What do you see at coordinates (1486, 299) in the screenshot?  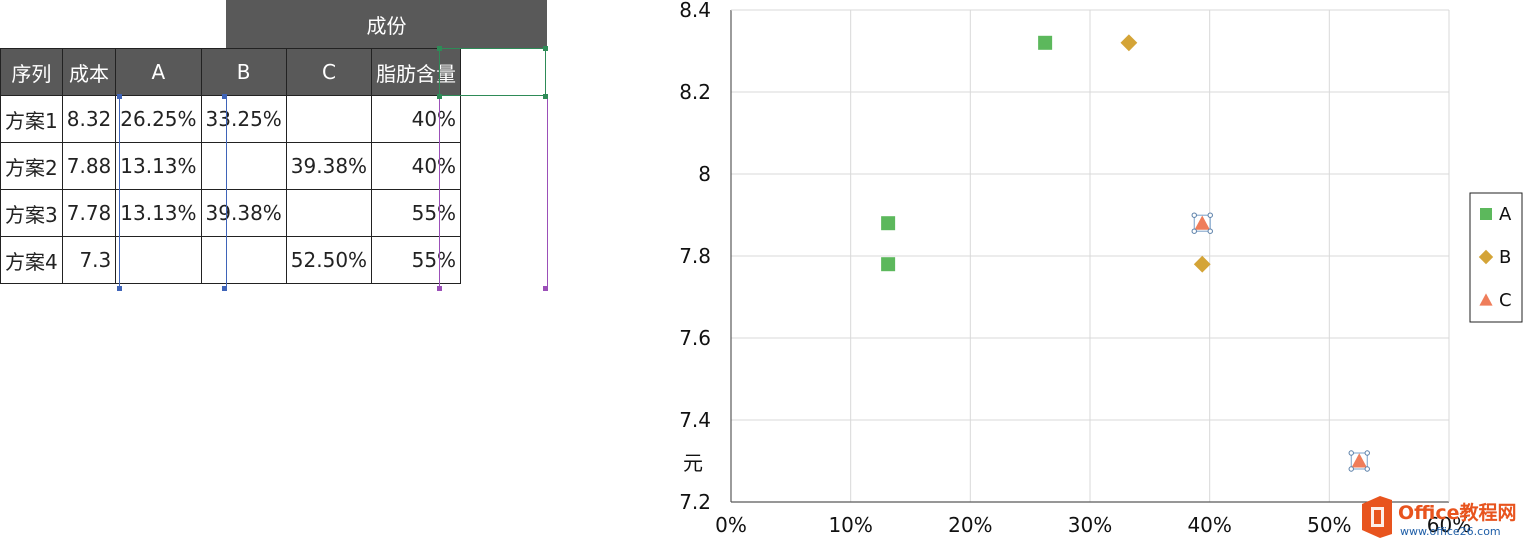 I see `legend-marker-c` at bounding box center [1486, 299].